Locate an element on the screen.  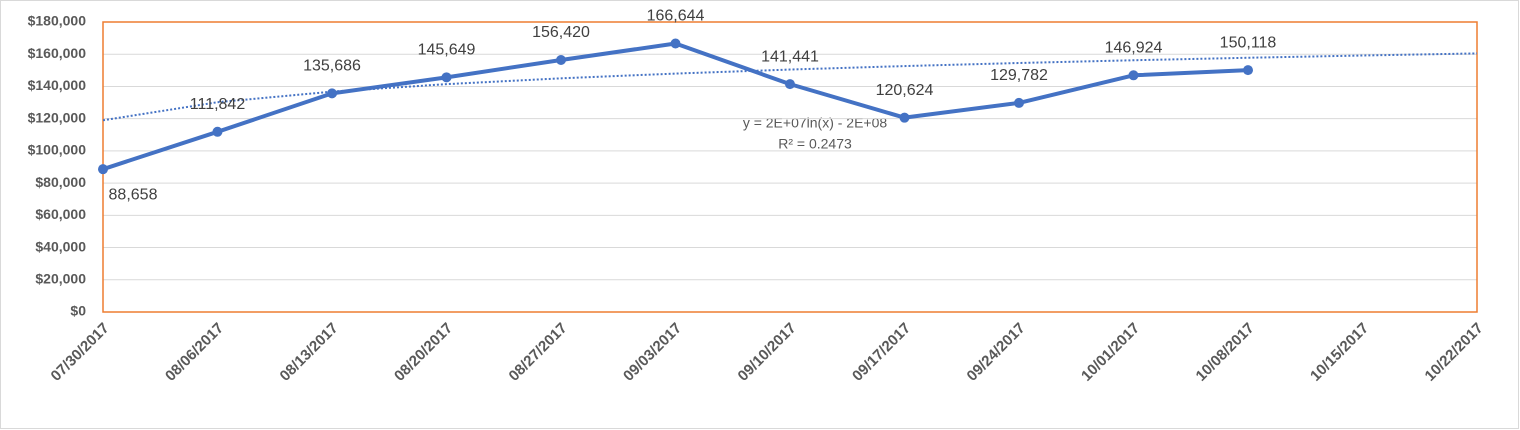
y-tick-label: $180,000 is located at coordinates (57, 21).